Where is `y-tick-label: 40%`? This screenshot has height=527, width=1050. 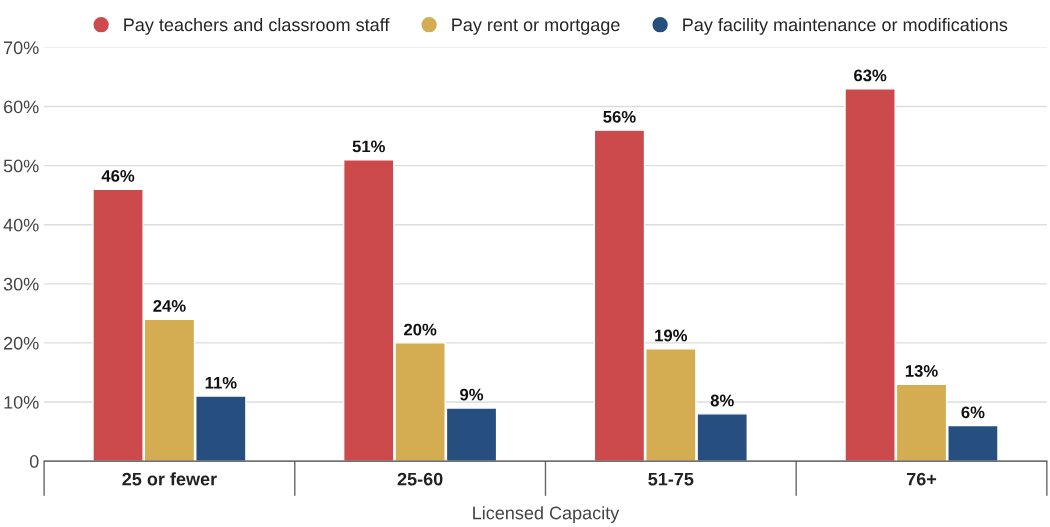 y-tick-label: 40% is located at coordinates (21, 225).